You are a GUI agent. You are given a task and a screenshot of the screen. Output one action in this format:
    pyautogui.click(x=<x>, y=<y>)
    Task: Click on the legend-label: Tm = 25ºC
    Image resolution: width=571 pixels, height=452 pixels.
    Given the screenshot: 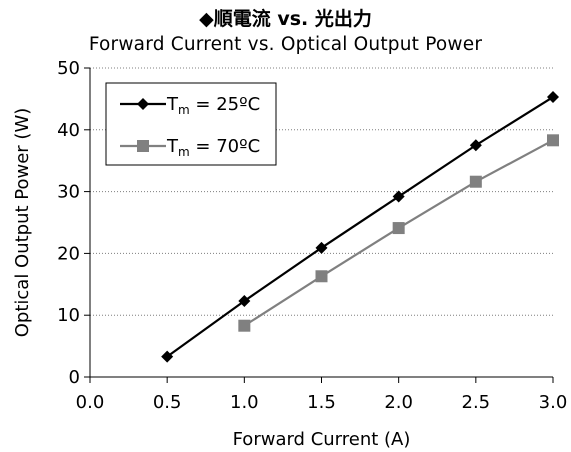 What is the action you would take?
    pyautogui.click(x=213, y=105)
    